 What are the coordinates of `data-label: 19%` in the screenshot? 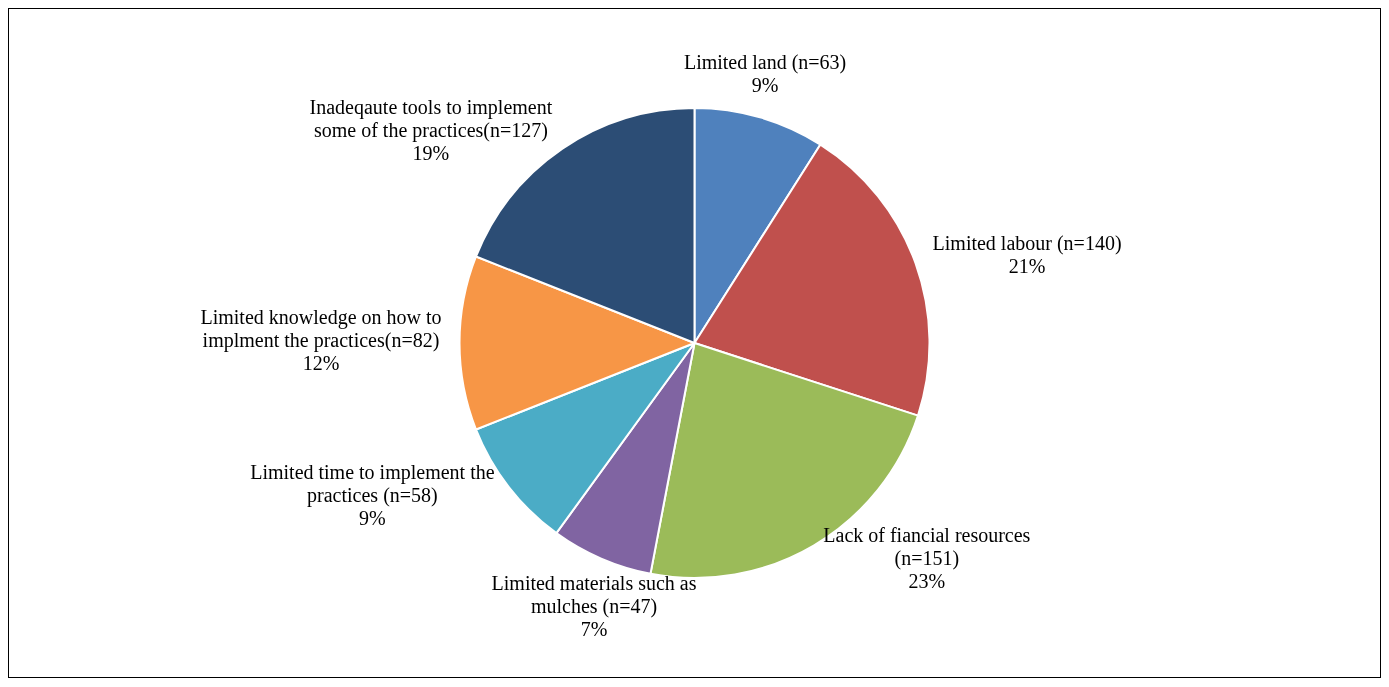 It's located at (431, 153).